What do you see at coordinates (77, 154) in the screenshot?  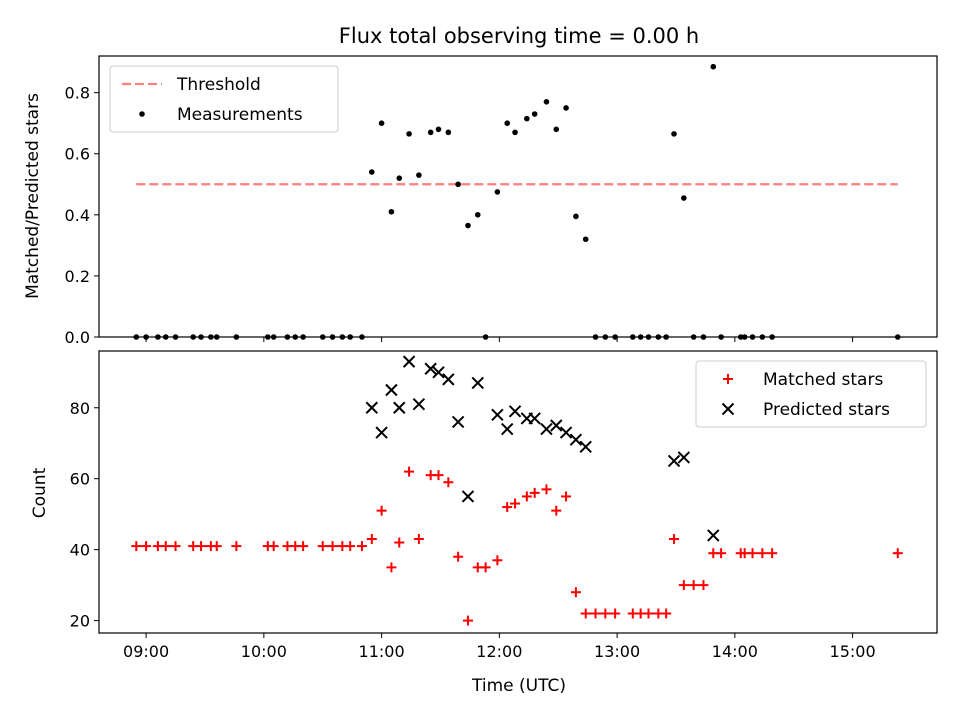 I see `ratio-y-tick-label: 0.6` at bounding box center [77, 154].